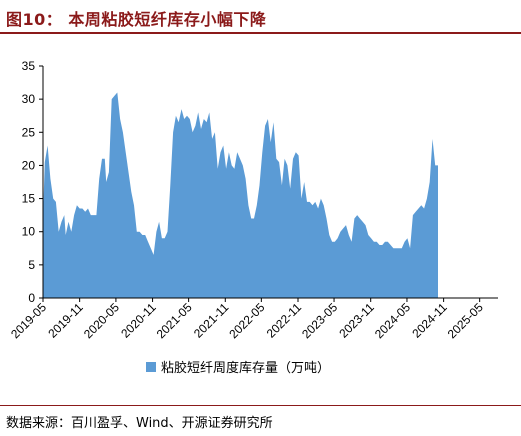 The height and width of the screenshot is (436, 521). Describe the element at coordinates (29, 66) in the screenshot. I see `y-tick-label: 35` at that location.